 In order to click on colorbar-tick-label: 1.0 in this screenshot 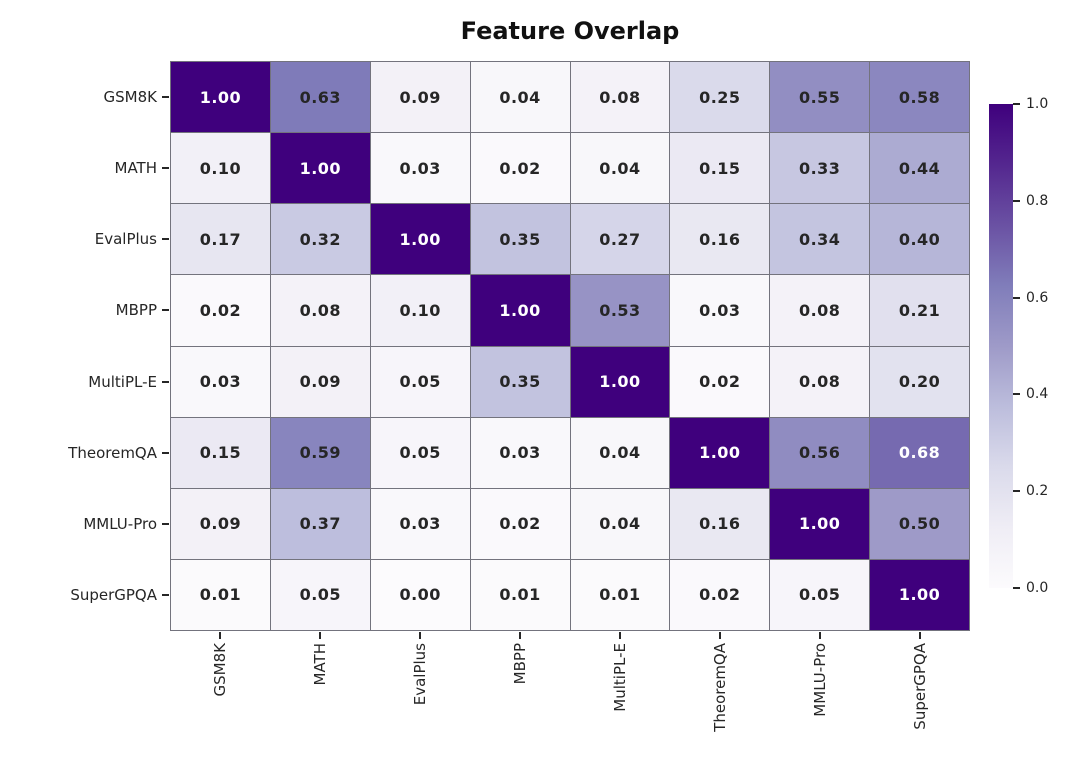, I will do `click(1037, 104)`.